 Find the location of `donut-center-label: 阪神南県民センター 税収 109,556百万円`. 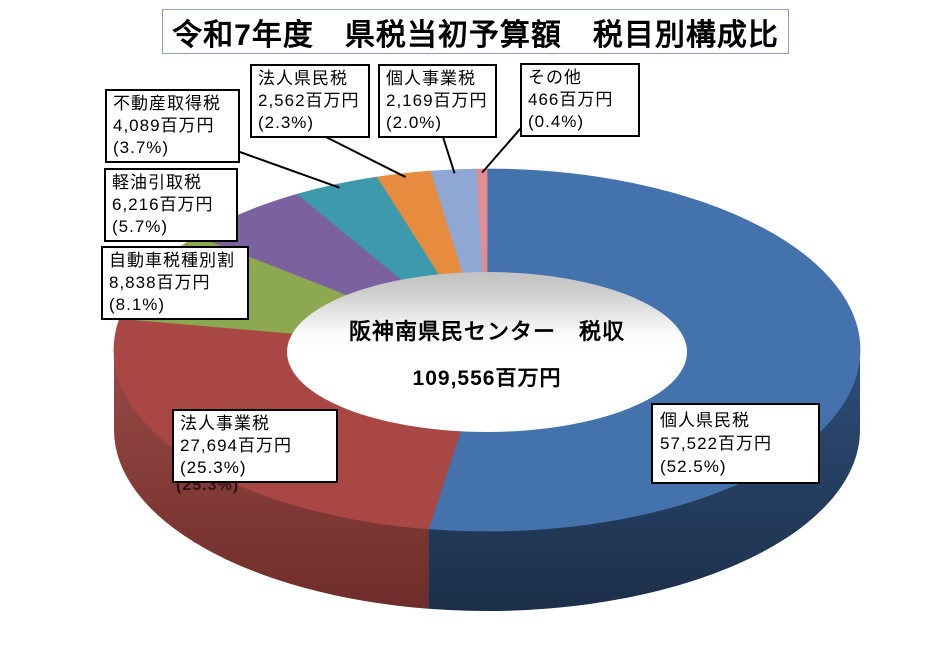

donut-center-label: 阪神南県民センター 税収 109,556百万円 is located at coordinates (487, 353).